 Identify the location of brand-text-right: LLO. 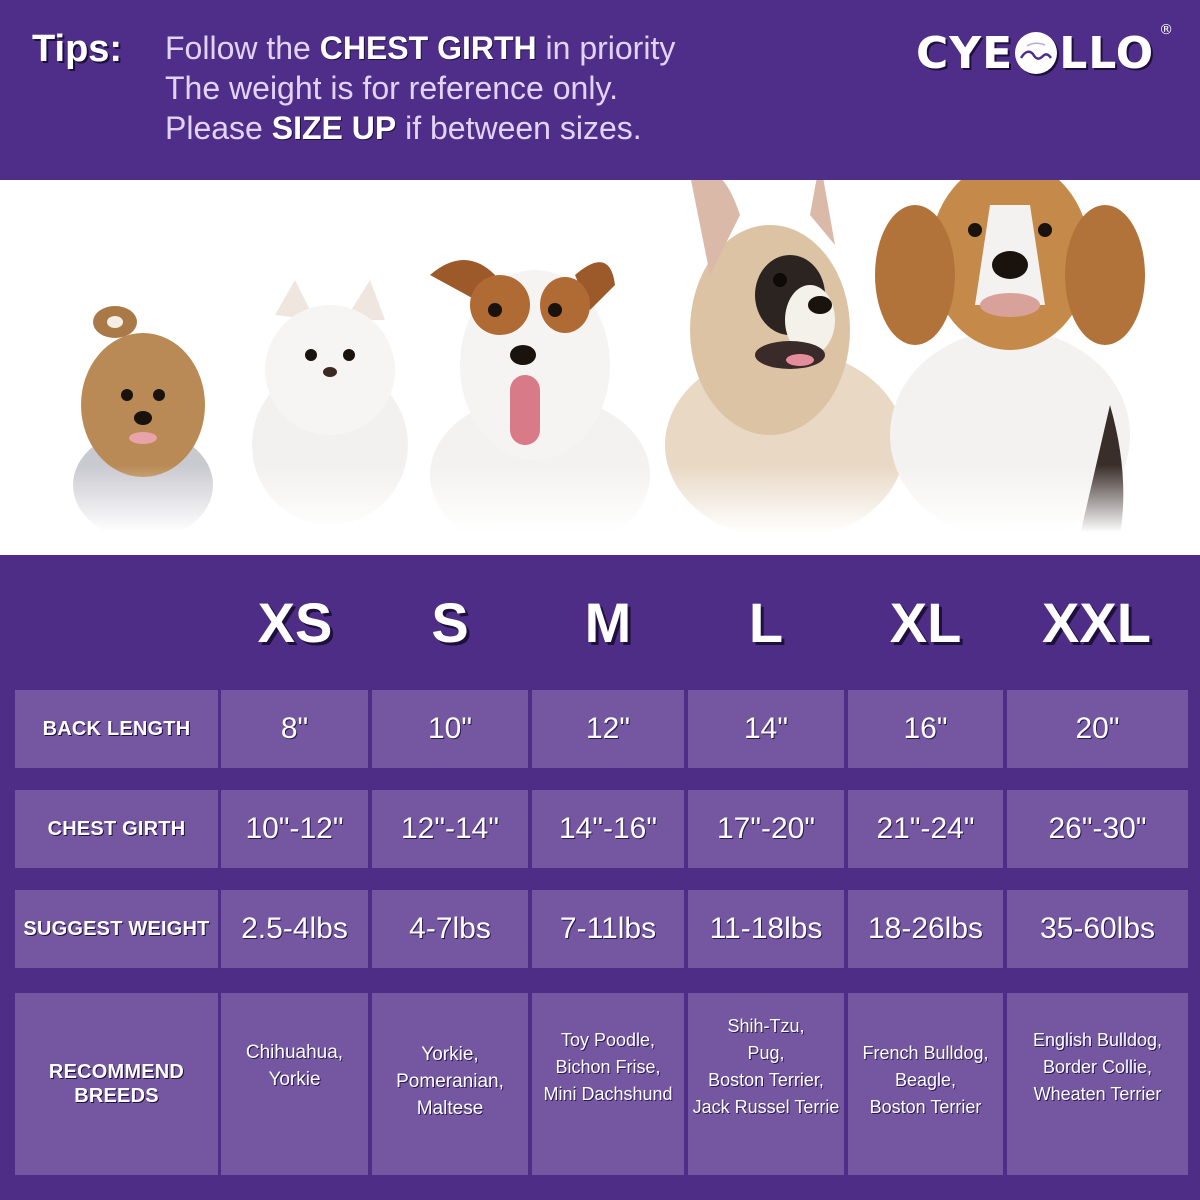
(1107, 53).